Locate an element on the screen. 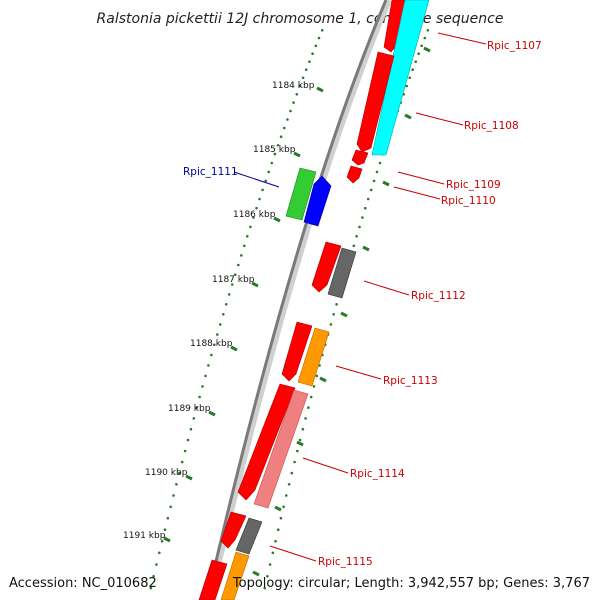 The width and height of the screenshot is (600, 600). tick-label-1186: 1186 kbp is located at coordinates (254, 215).